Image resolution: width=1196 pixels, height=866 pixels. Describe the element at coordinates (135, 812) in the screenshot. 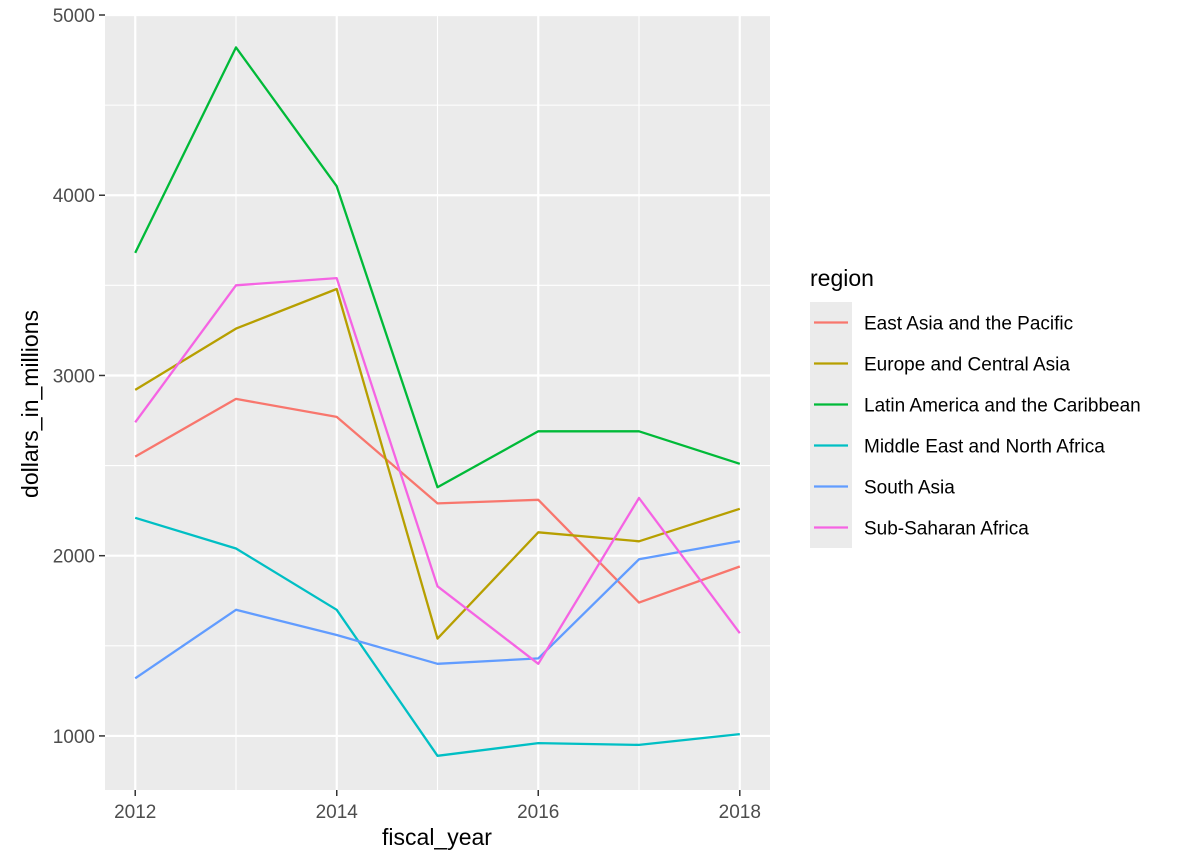

I see `x-tick-label: 2012` at that location.